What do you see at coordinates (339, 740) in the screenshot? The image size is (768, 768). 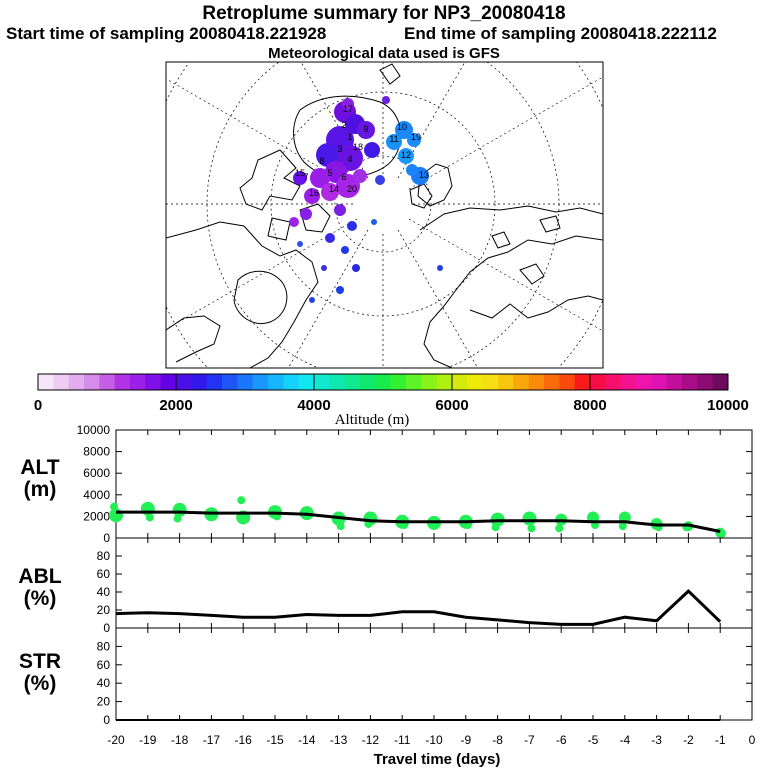 I see `x-tick-label--13: -13` at bounding box center [339, 740].